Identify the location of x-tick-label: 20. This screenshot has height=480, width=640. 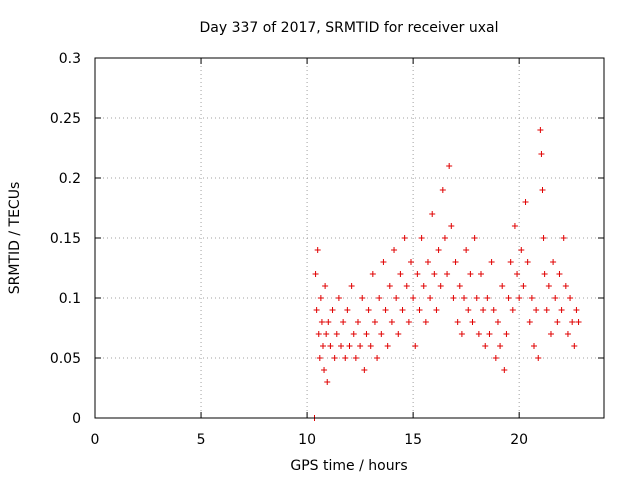
(519, 440).